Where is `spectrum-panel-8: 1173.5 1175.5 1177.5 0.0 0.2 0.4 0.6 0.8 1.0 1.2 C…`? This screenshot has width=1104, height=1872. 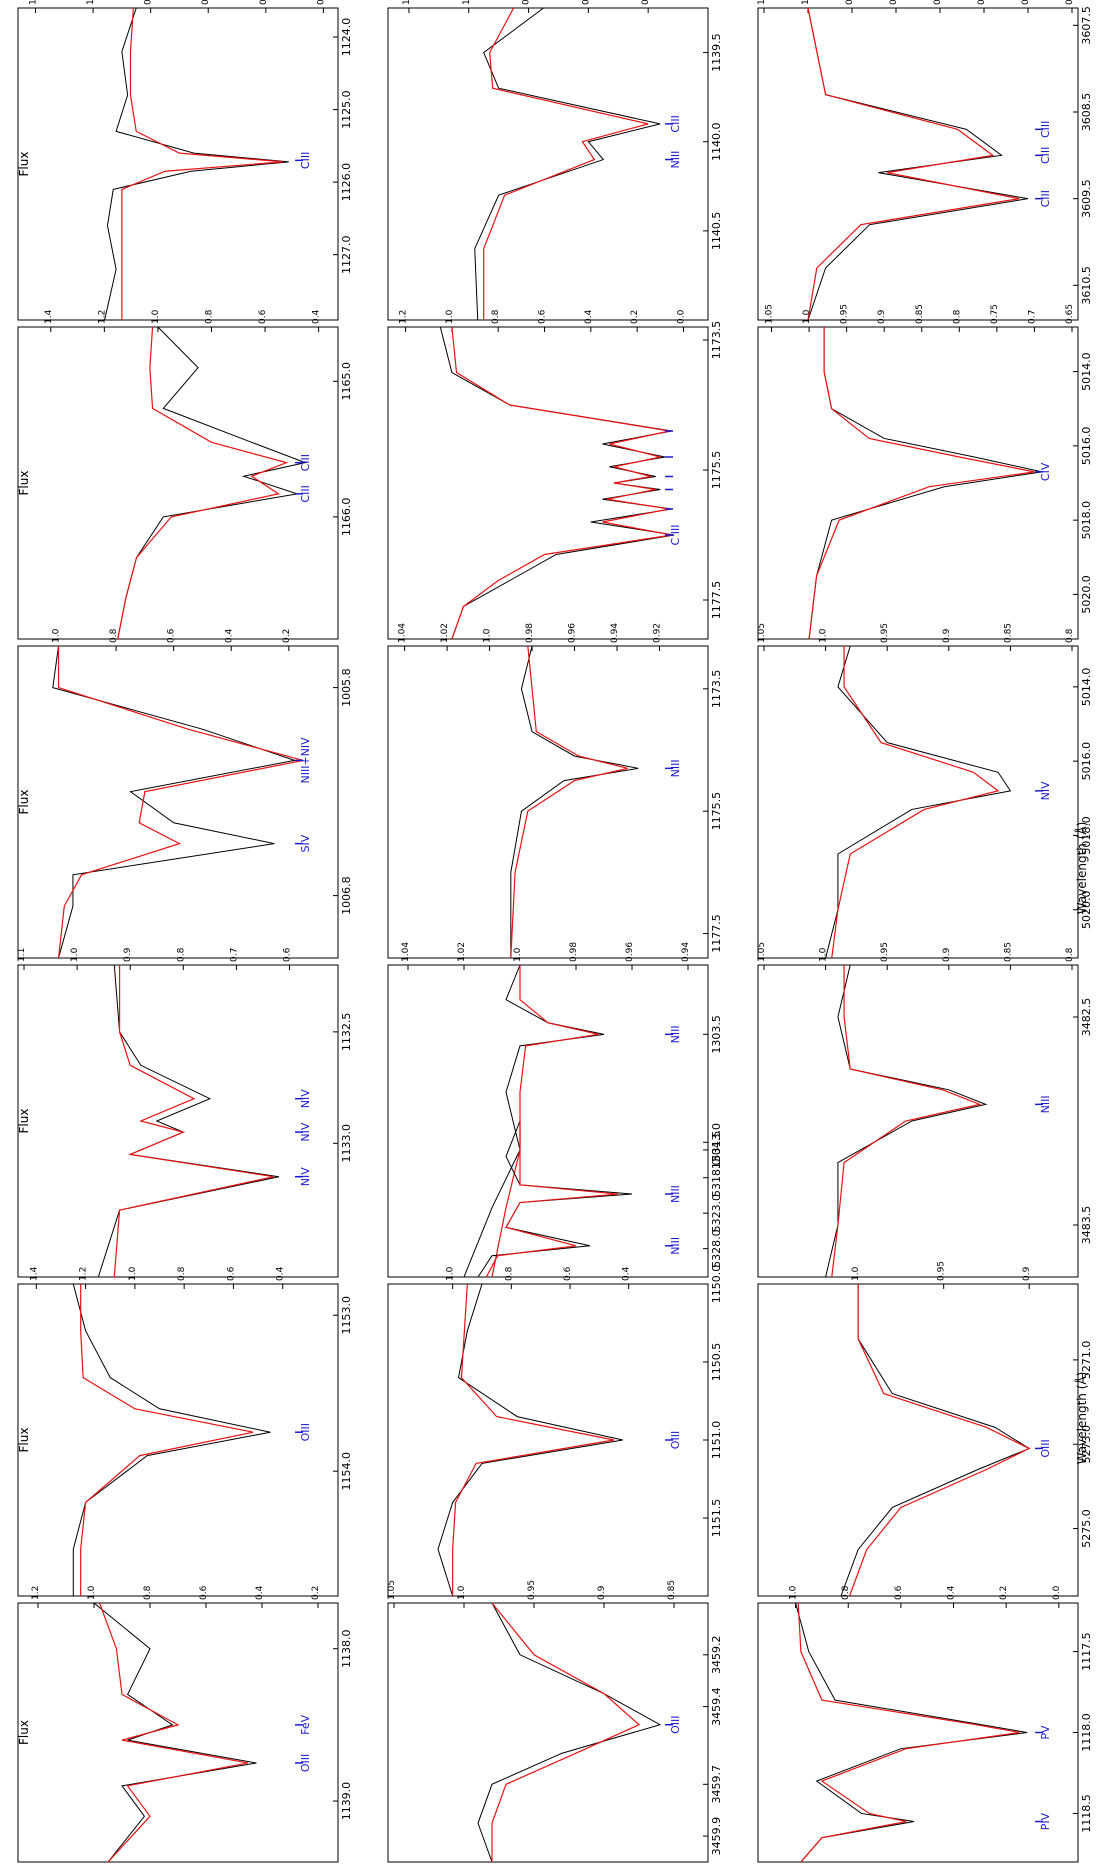 spectrum-panel-8: 1173.5 1175.5 1177.5 0.0 0.2 0.4 0.6 0.8 1.0 1.2 C… is located at coordinates (555, 474).